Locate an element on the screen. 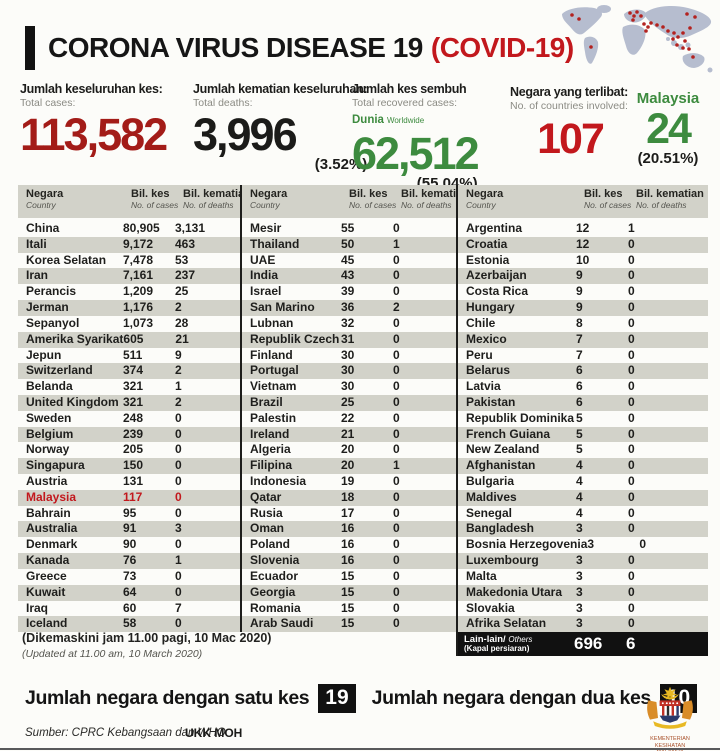 This screenshot has height=751, width=720. table-row: Ireland 21 0 is located at coordinates (350, 434).